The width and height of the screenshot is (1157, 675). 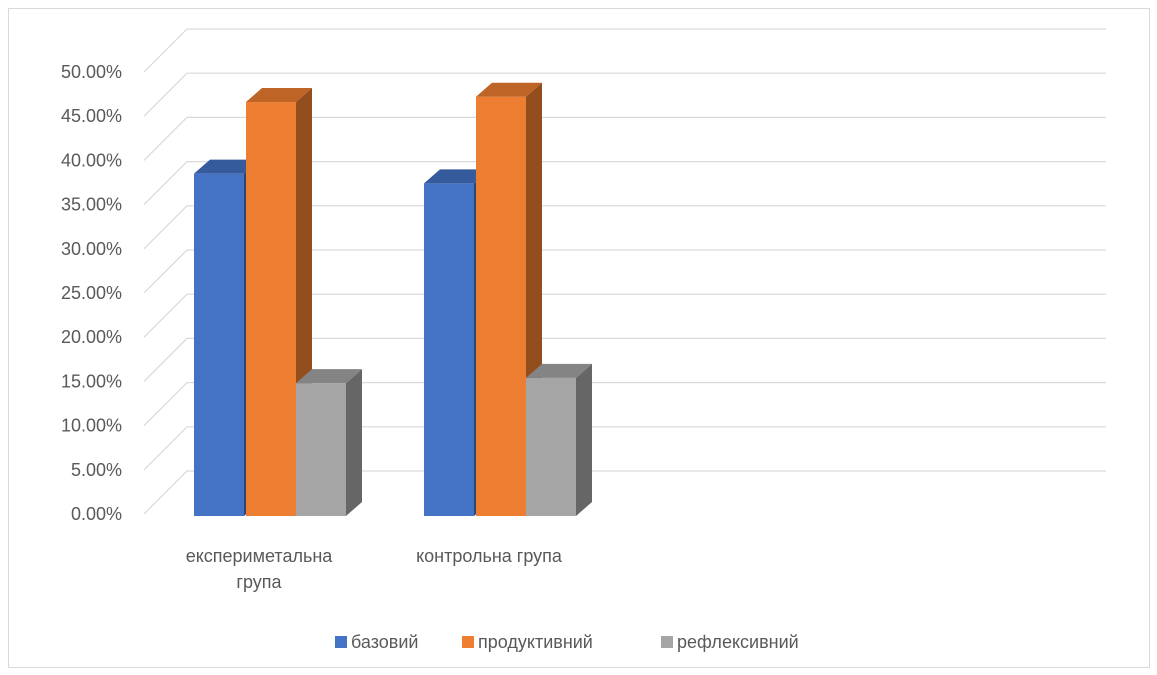 I want to click on category-label-1: контрольна група, so click(x=489, y=556).